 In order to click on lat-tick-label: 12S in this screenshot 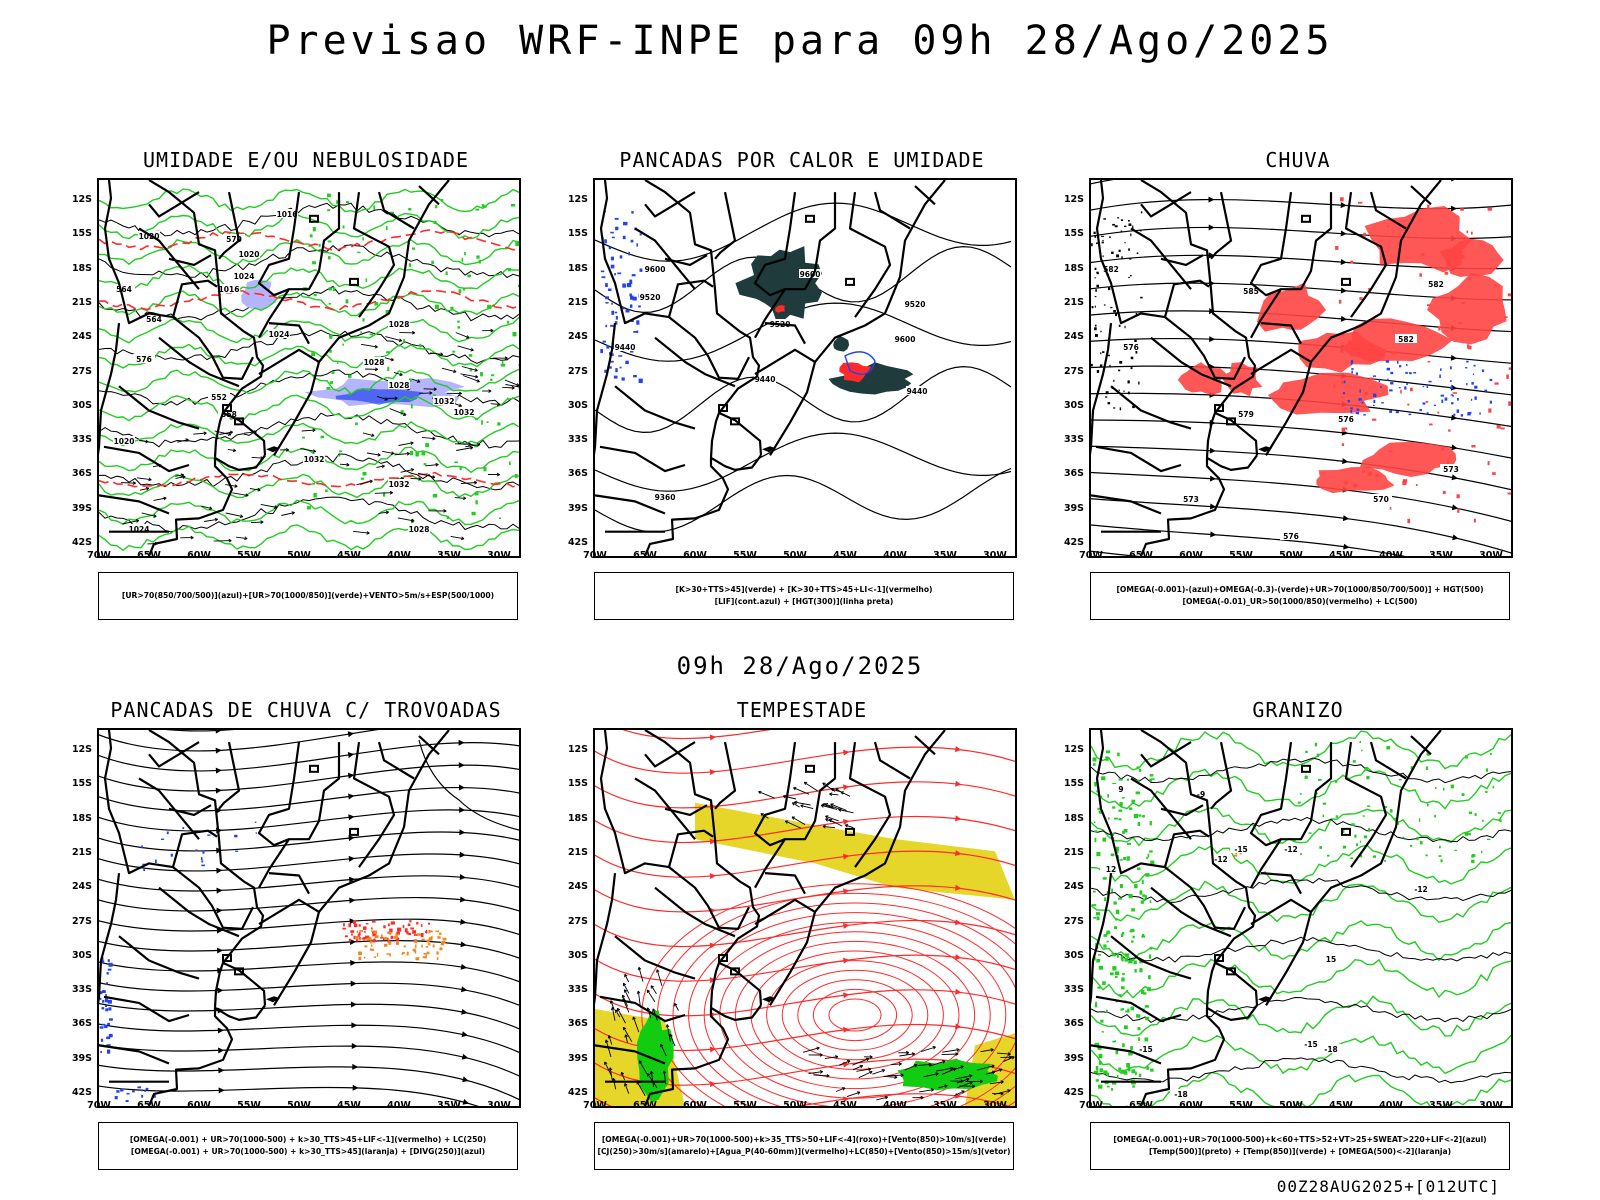, I will do `click(1073, 199)`.